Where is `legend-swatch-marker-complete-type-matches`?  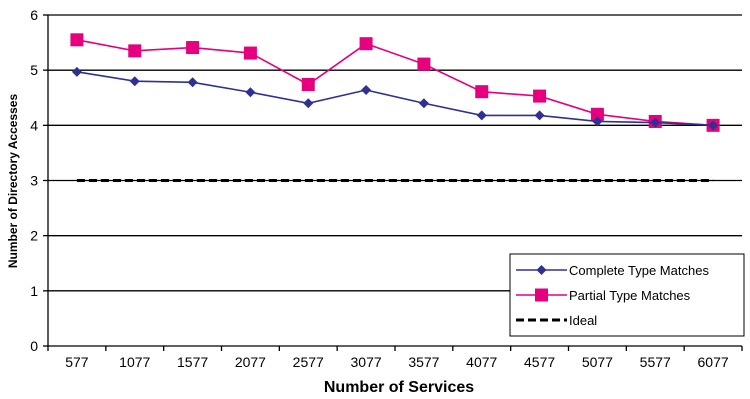 legend-swatch-marker-complete-type-matches is located at coordinates (541, 270).